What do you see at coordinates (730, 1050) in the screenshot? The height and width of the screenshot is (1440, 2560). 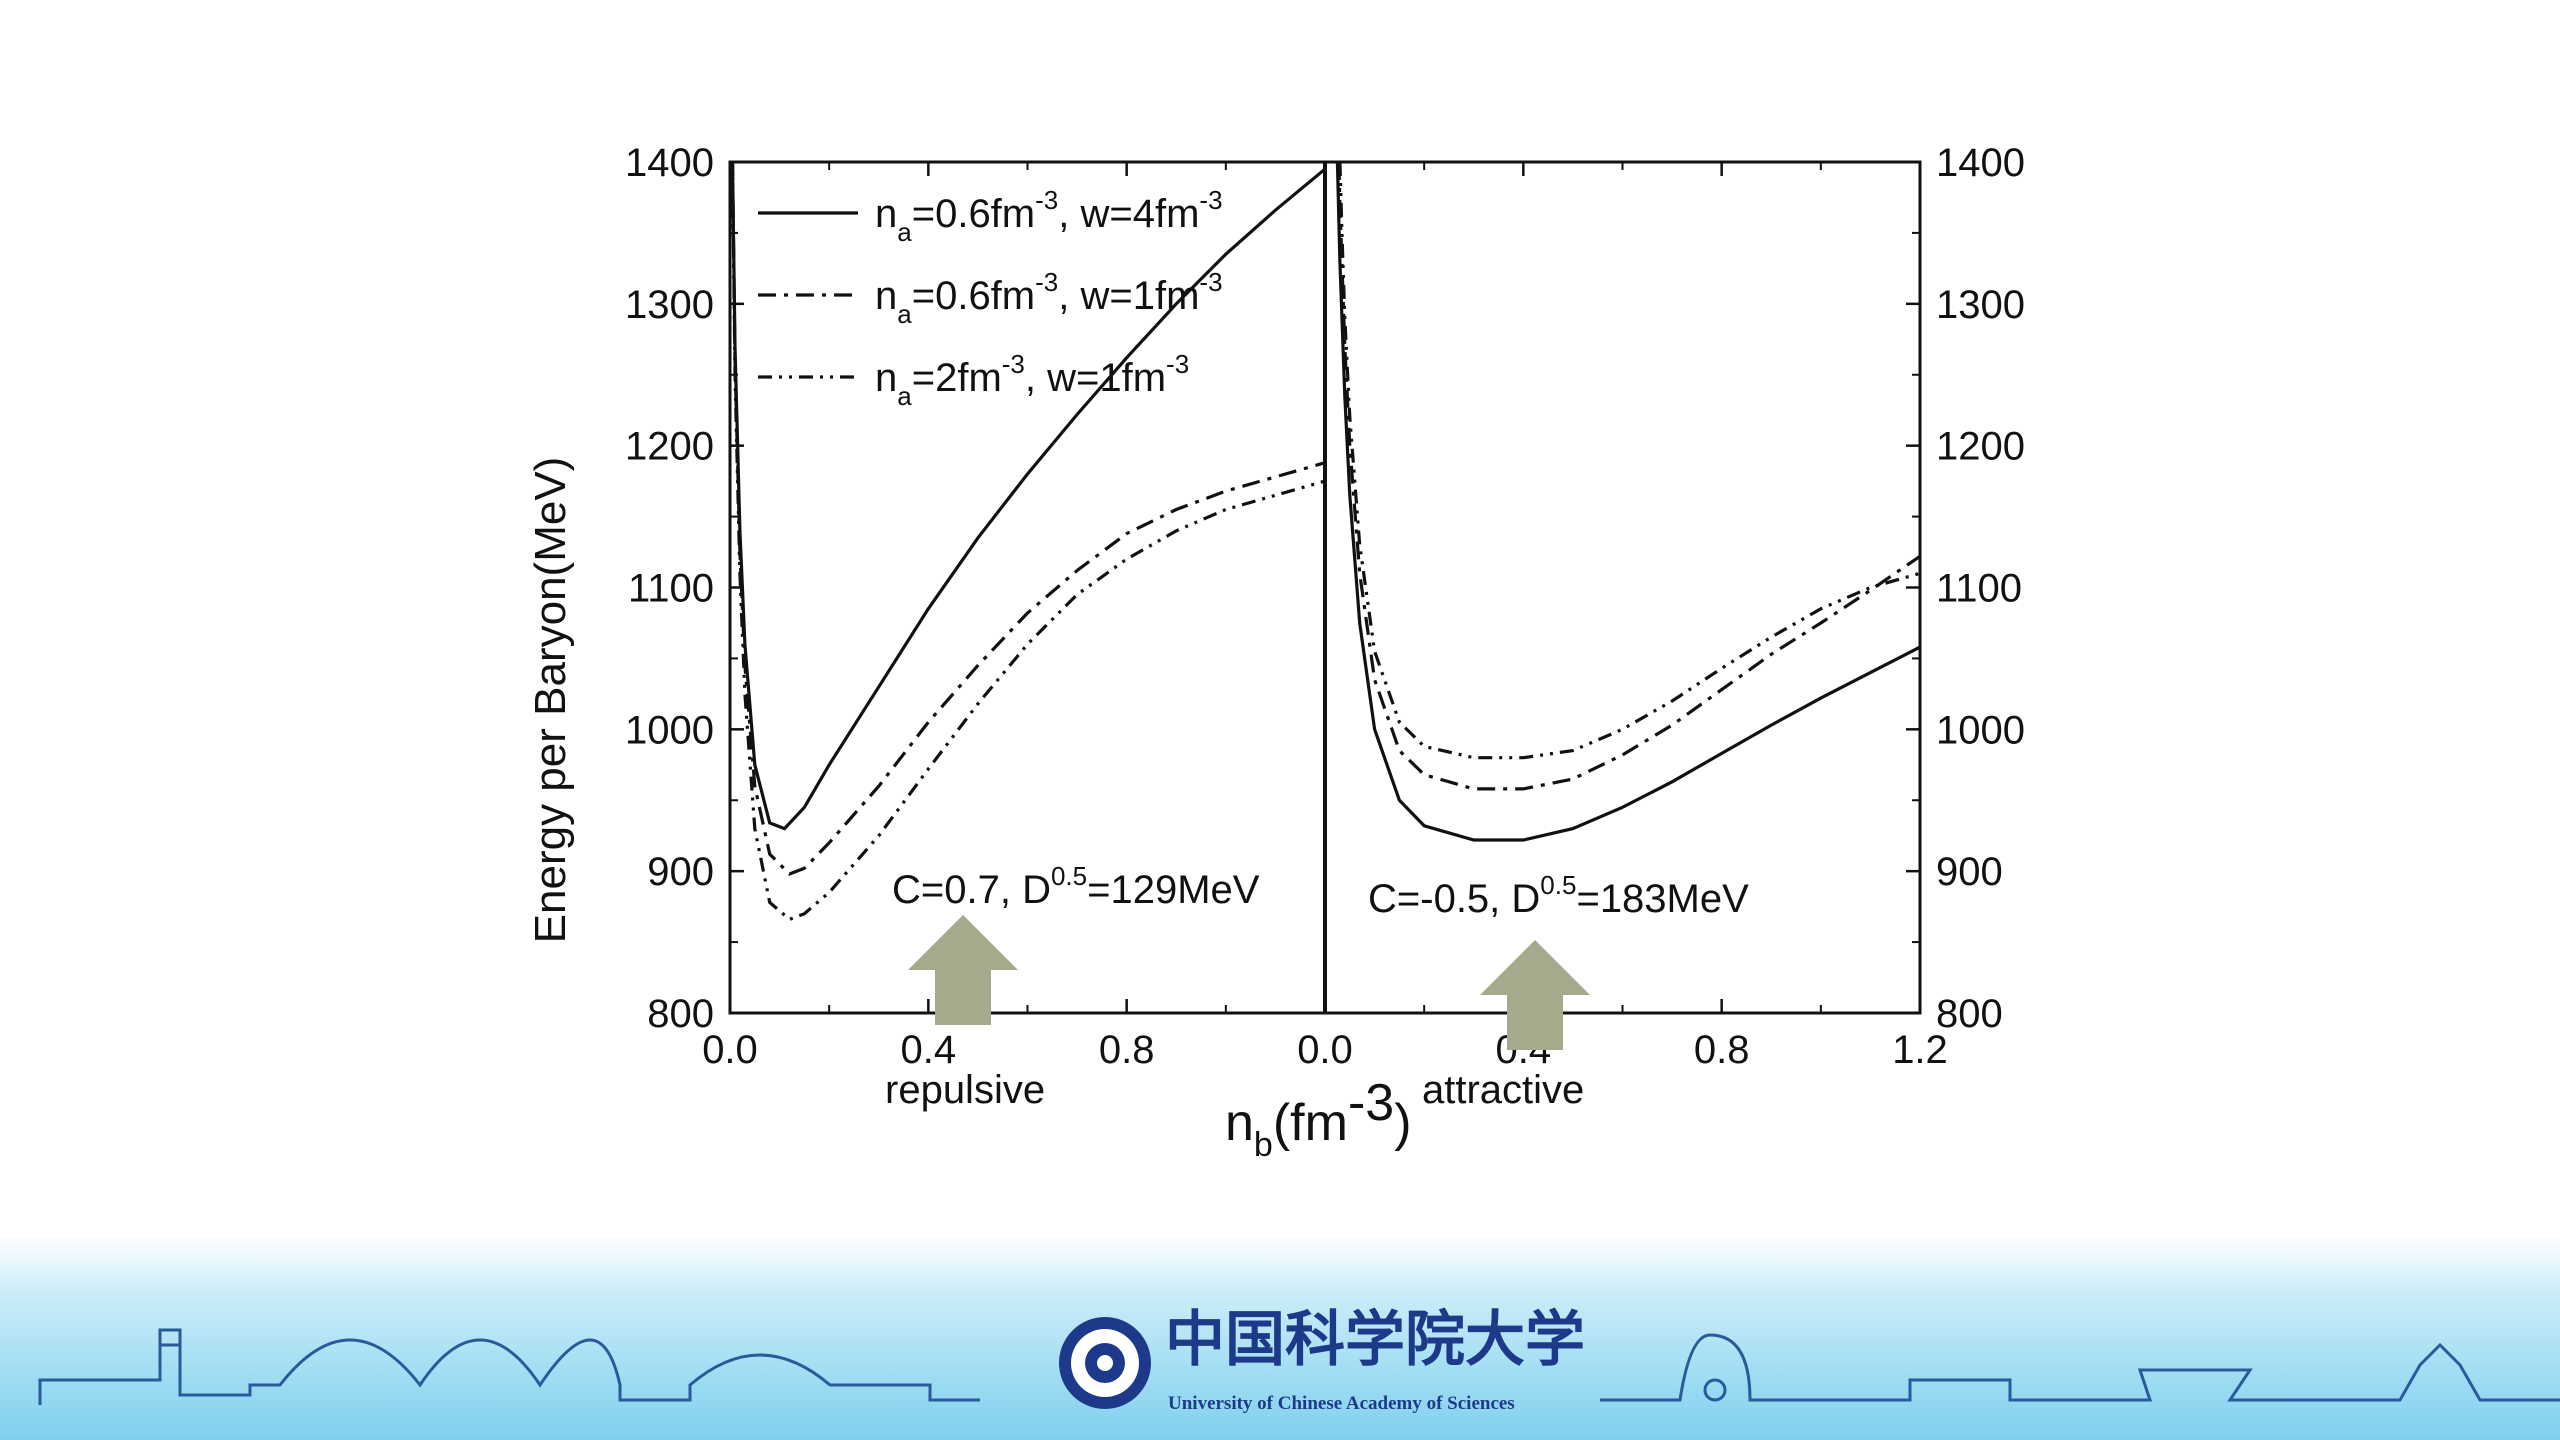 I see `left-x-tick-label: 0.0` at bounding box center [730, 1050].